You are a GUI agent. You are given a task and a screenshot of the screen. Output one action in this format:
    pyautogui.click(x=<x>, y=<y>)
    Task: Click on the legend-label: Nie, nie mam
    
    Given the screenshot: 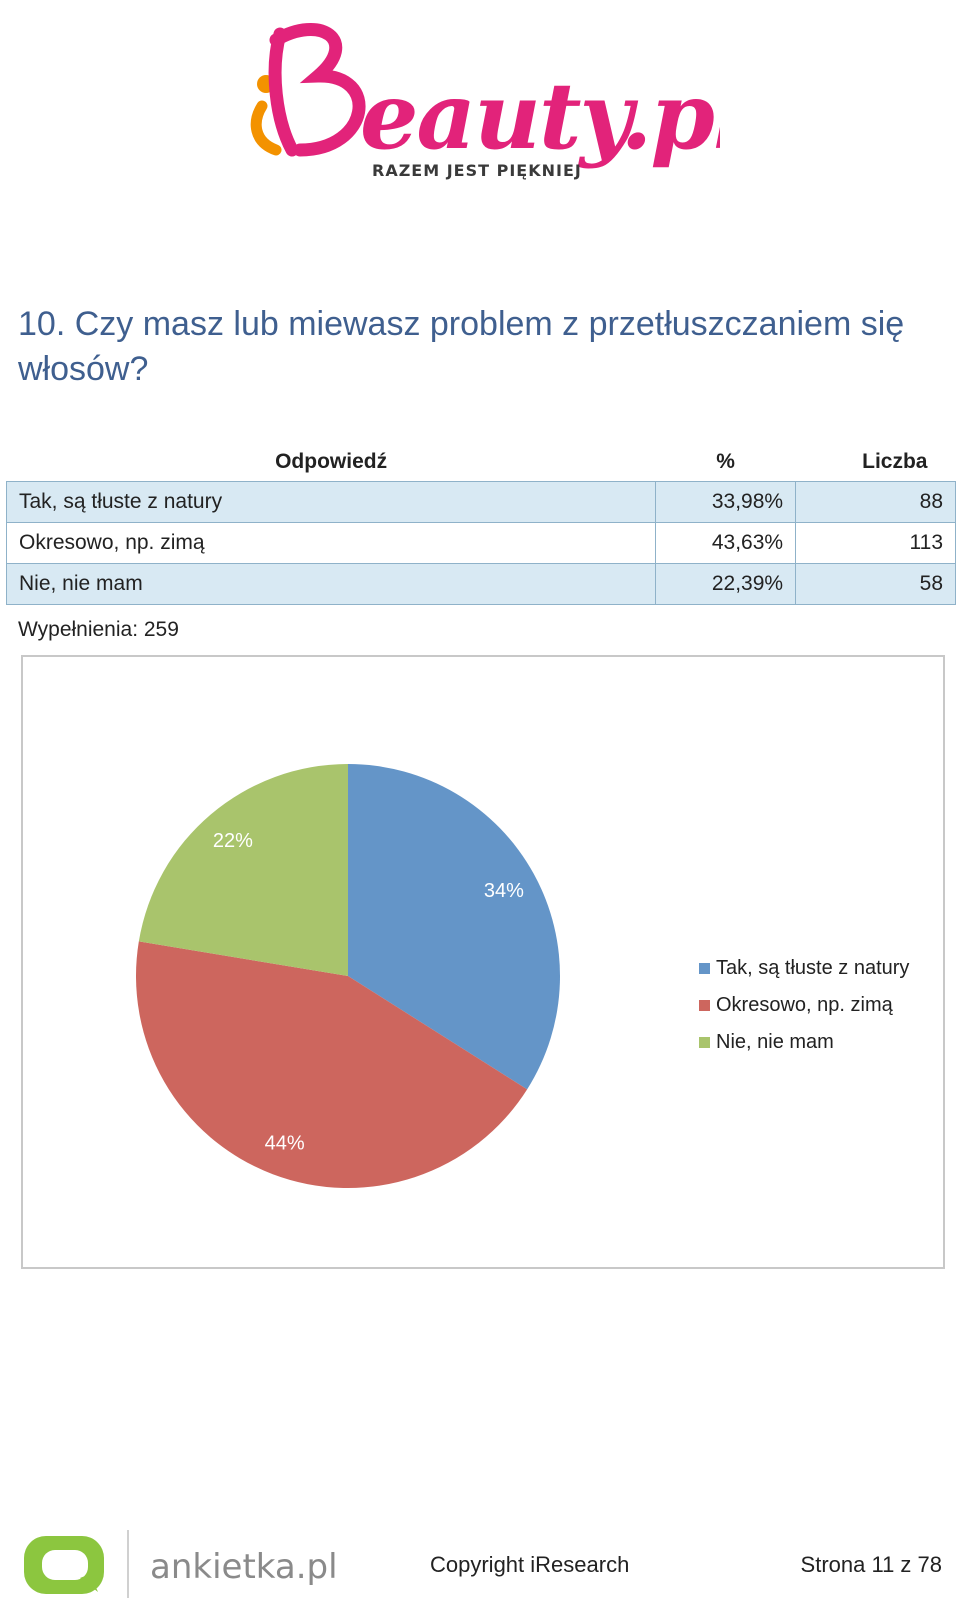 What is the action you would take?
    pyautogui.click(x=775, y=1042)
    